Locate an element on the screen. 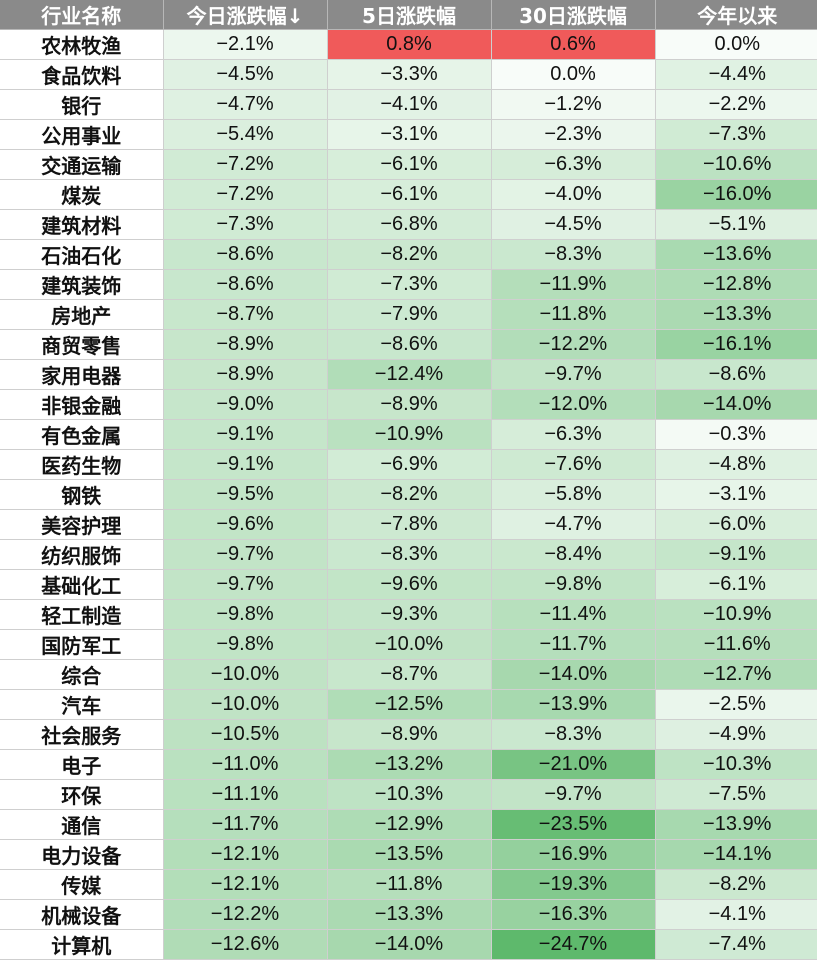 Image resolution: width=817 pixels, height=960 pixels. table-row: 美容护理 −9.6% −7.8% −4.7% −6.0% is located at coordinates (408, 524).